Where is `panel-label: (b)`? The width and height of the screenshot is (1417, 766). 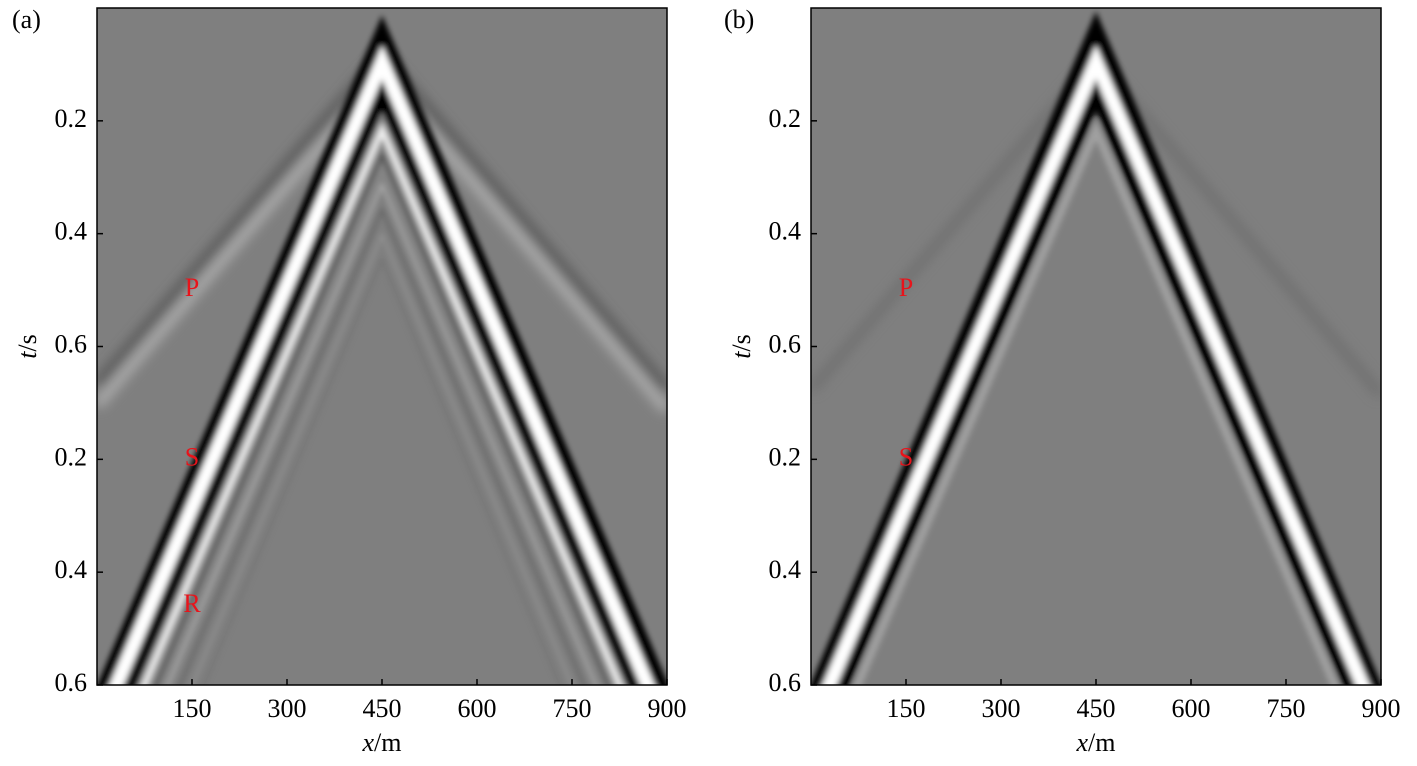
panel-label: (b) is located at coordinates (739, 19).